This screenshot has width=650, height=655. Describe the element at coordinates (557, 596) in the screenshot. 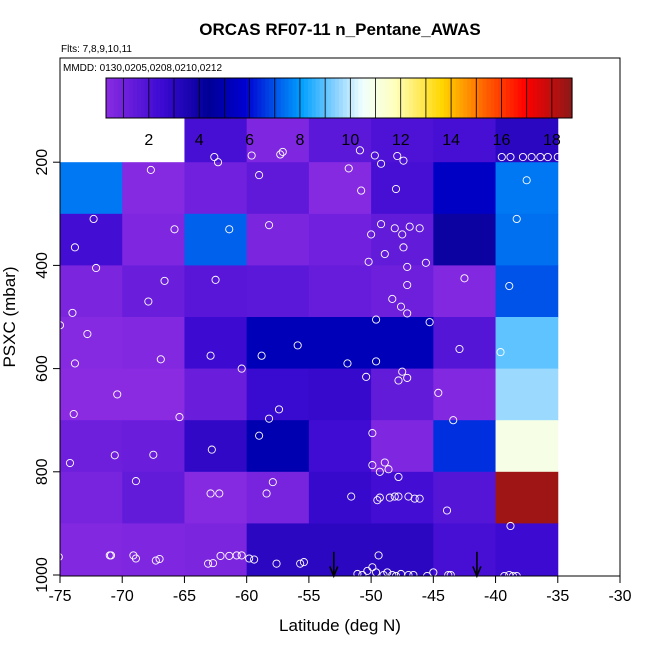

I see `x-tick-label: -35` at that location.